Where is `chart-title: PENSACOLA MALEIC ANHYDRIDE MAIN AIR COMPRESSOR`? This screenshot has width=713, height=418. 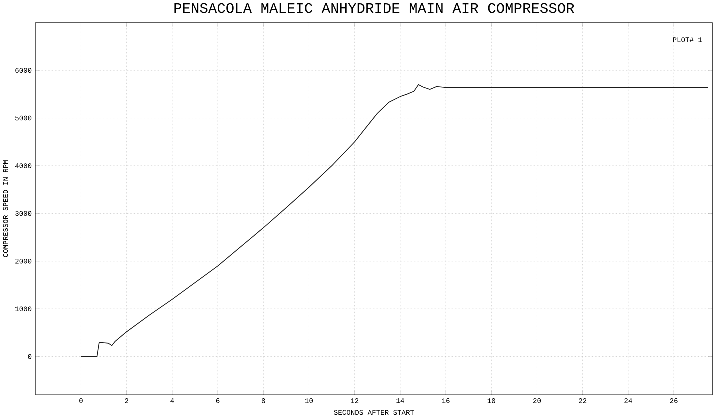 chart-title: PENSACOLA MALEIC ANHYDRIDE MAIN AIR COMPRESSOR is located at coordinates (374, 8).